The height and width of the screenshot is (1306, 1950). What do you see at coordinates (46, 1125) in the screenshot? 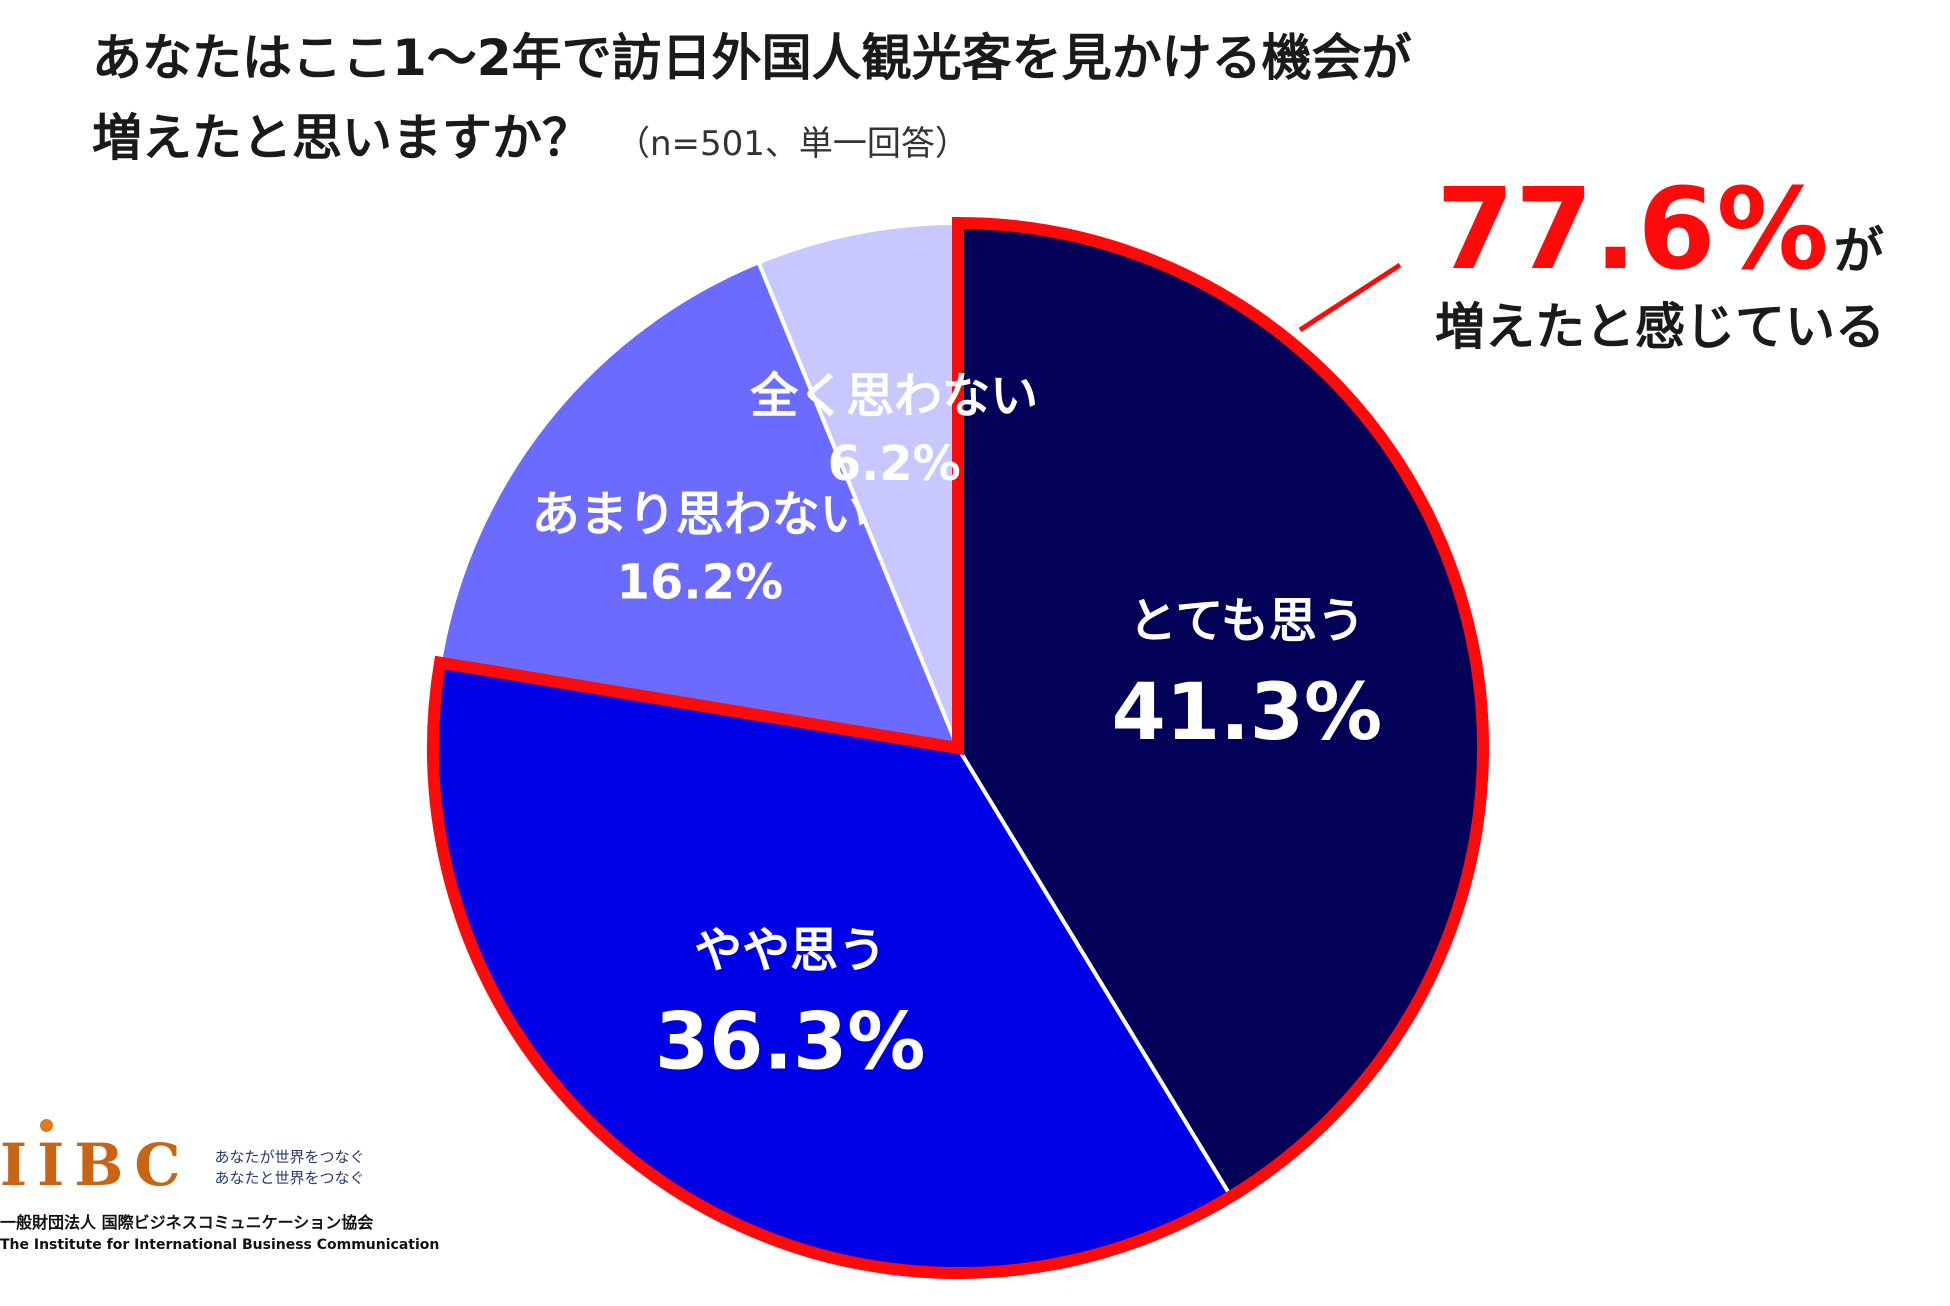
I see `logo-dot-icon` at bounding box center [46, 1125].